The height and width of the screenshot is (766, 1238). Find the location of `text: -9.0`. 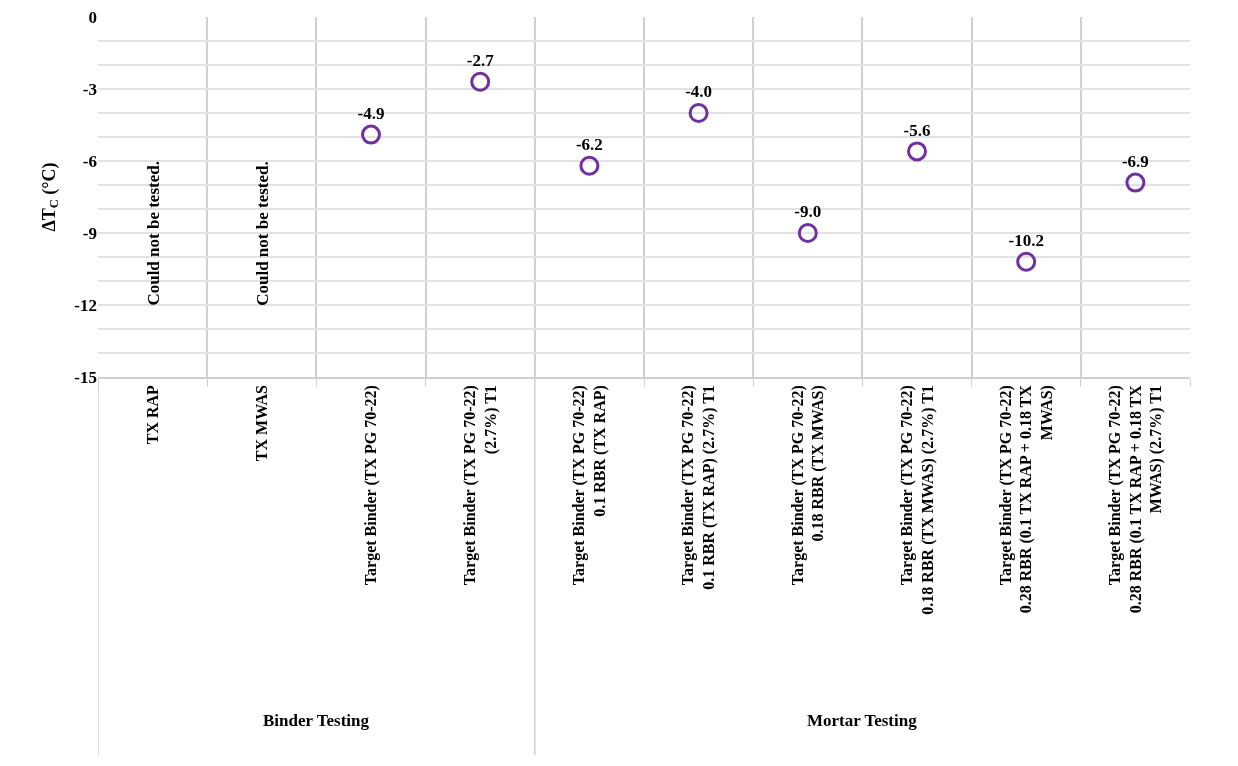

text: -9.0 is located at coordinates (808, 212).